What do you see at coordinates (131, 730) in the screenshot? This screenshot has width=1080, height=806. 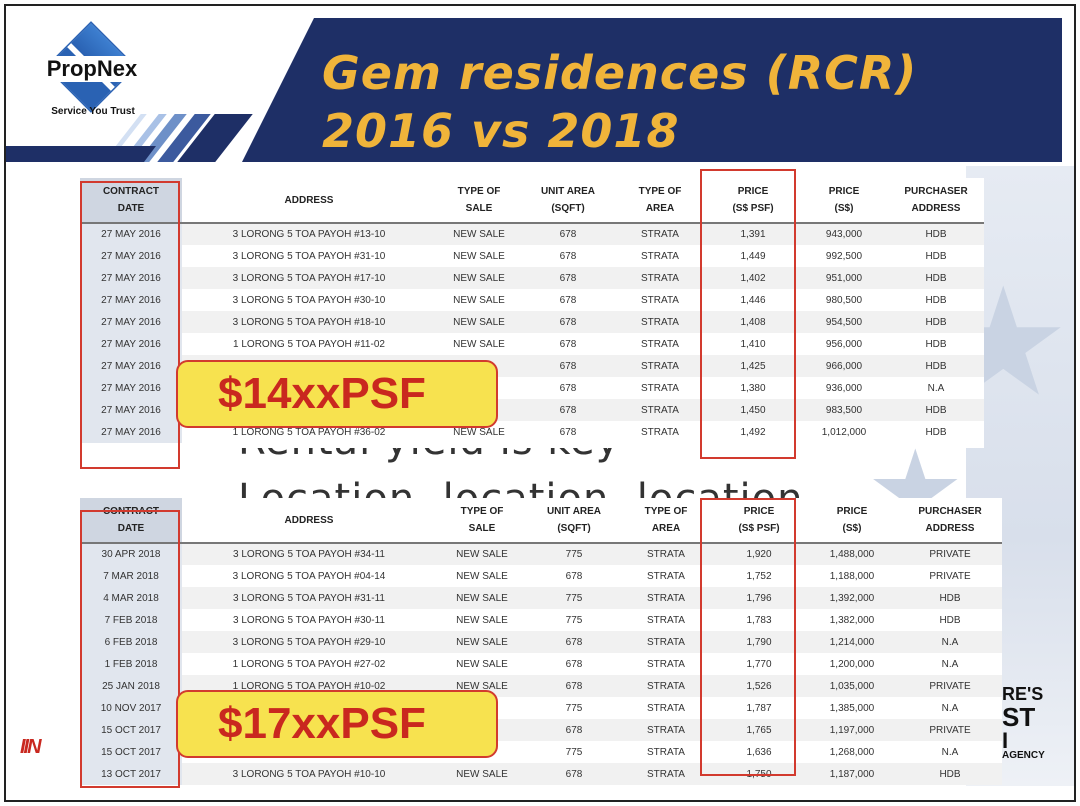 I see `cell-contract-date: 15 OCT 2017` at bounding box center [131, 730].